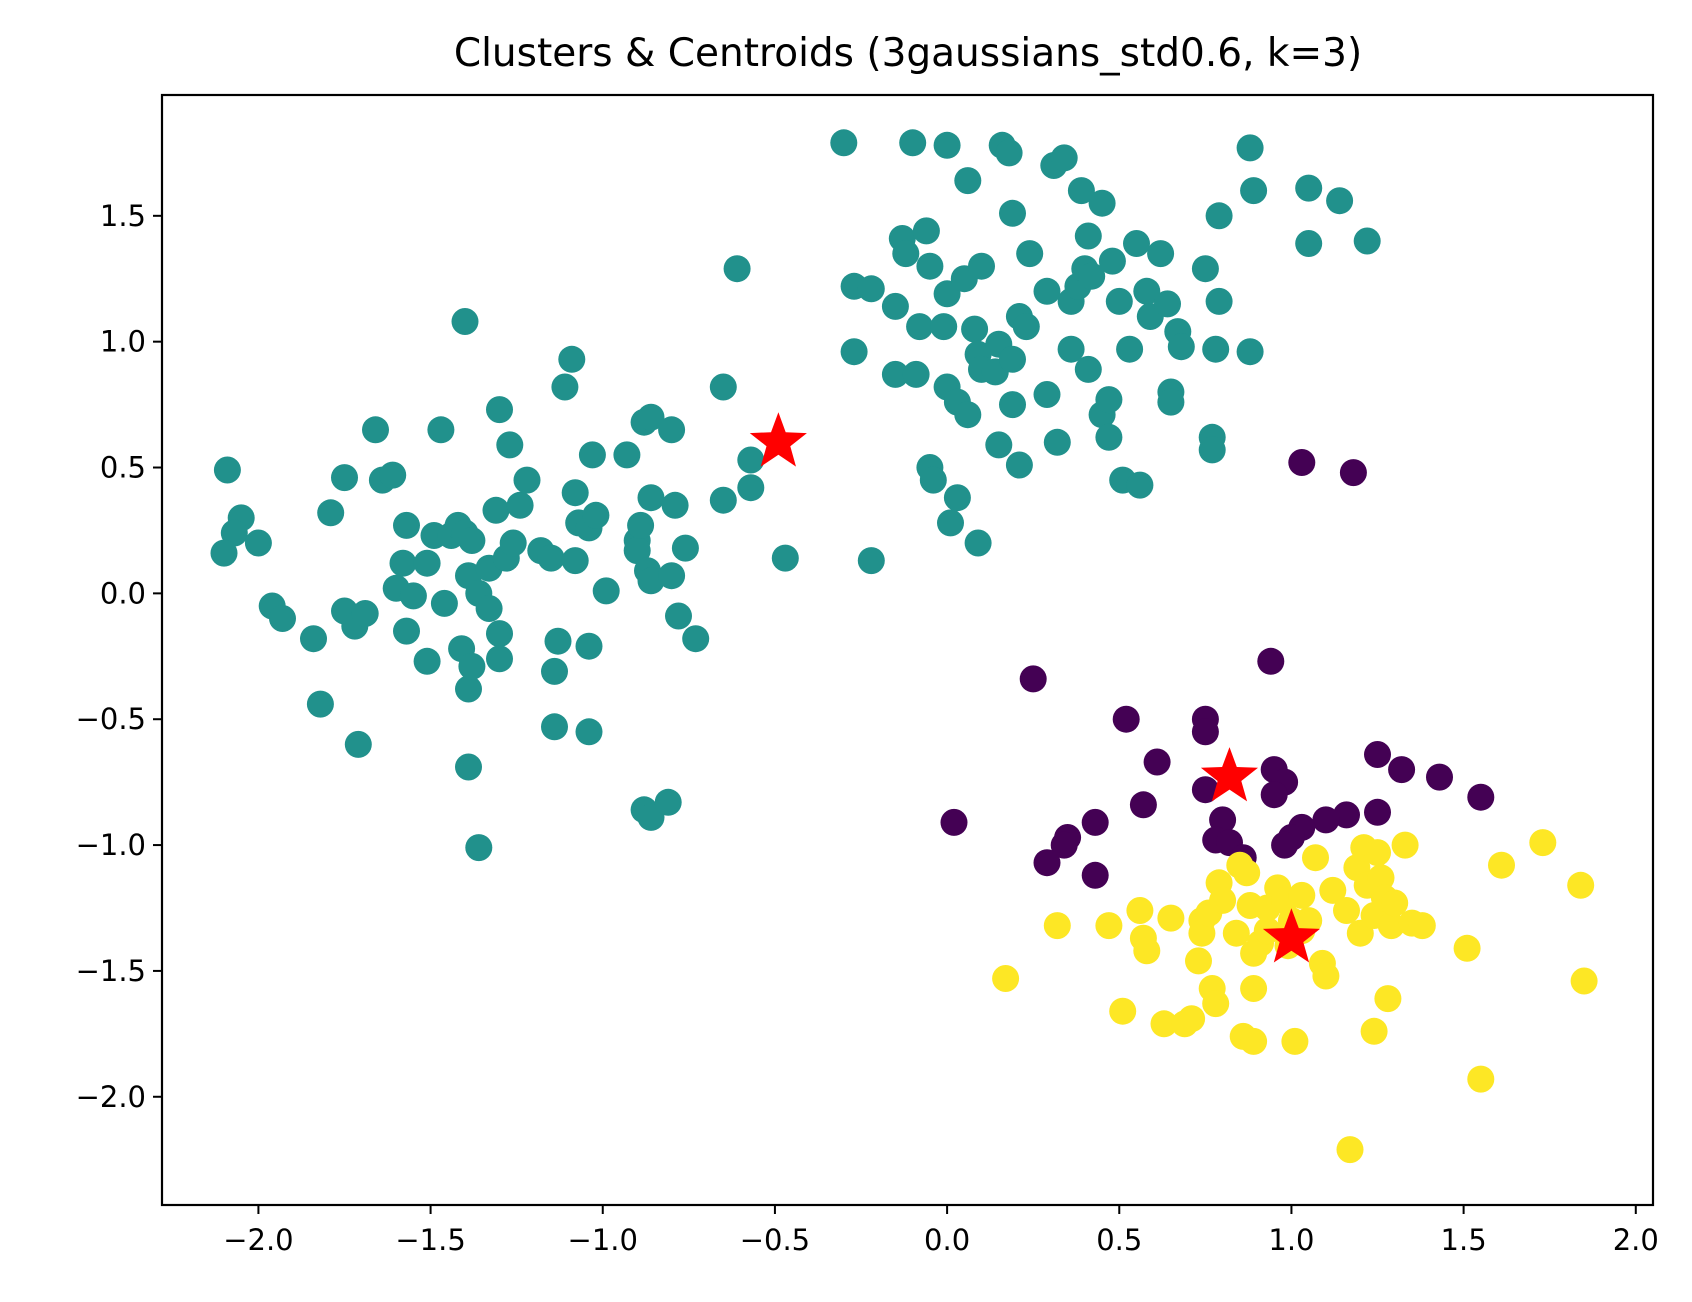 This screenshot has width=1692, height=1302. Describe the element at coordinates (123, 342) in the screenshot. I see `y-tick-label: 1.0` at that location.